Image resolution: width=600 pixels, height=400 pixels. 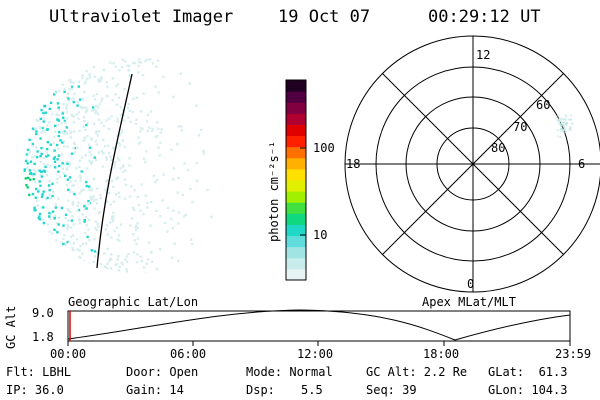 I want to click on colorbar-cell, so click(x=296, y=219).